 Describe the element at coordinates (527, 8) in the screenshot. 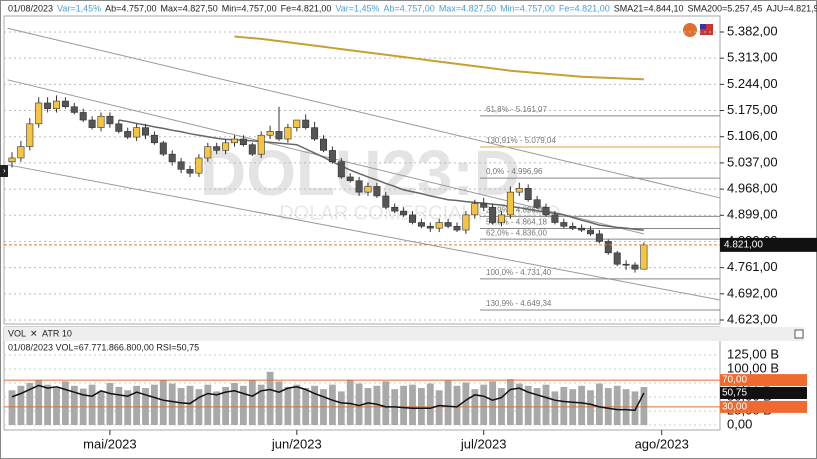

I see `header-field: Min=4.757,00` at that location.